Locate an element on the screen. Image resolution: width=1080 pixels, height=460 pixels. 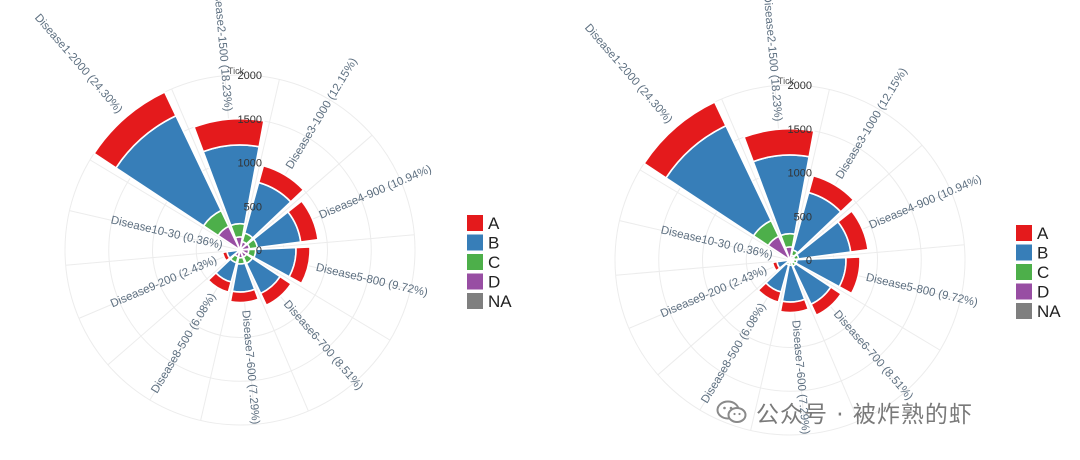
watermark-text: 公众号 · 被炸熟的虾 is located at coordinates (864, 415).